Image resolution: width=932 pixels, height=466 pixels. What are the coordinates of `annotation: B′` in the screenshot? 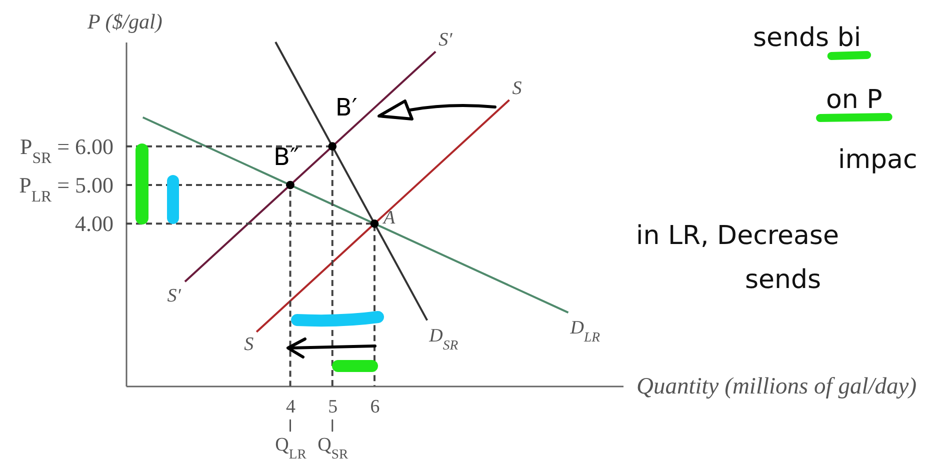 It's located at (346, 107).